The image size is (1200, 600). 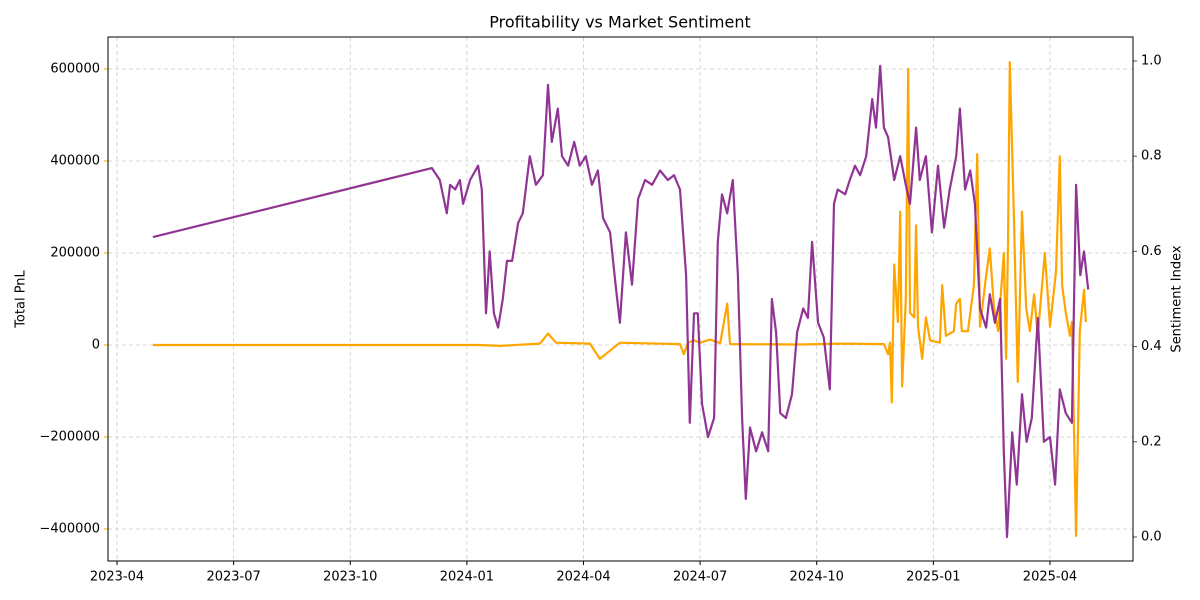 What do you see at coordinates (700, 577) in the screenshot?
I see `x-tick-label: 2024-07` at bounding box center [700, 577].